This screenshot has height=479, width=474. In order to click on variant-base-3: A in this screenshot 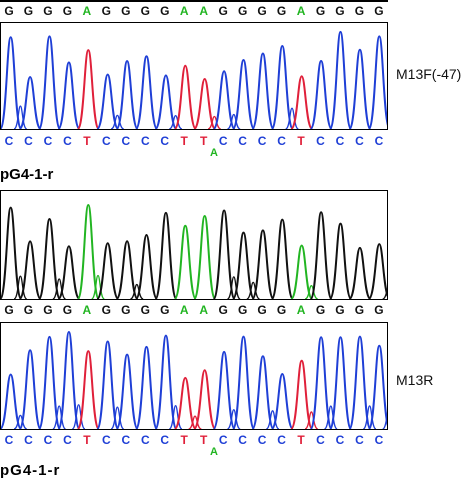, I will do `click(214, 452)`.